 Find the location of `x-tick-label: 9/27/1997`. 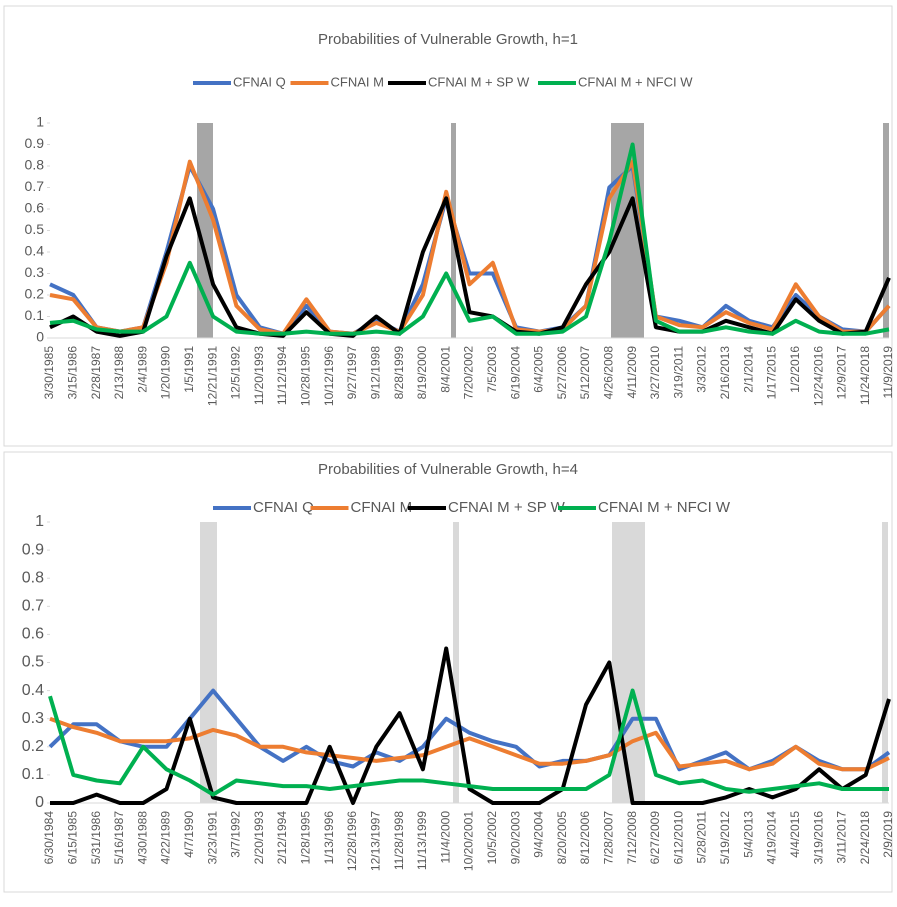

x-tick-label: 9/27/1997 is located at coordinates (352, 373).